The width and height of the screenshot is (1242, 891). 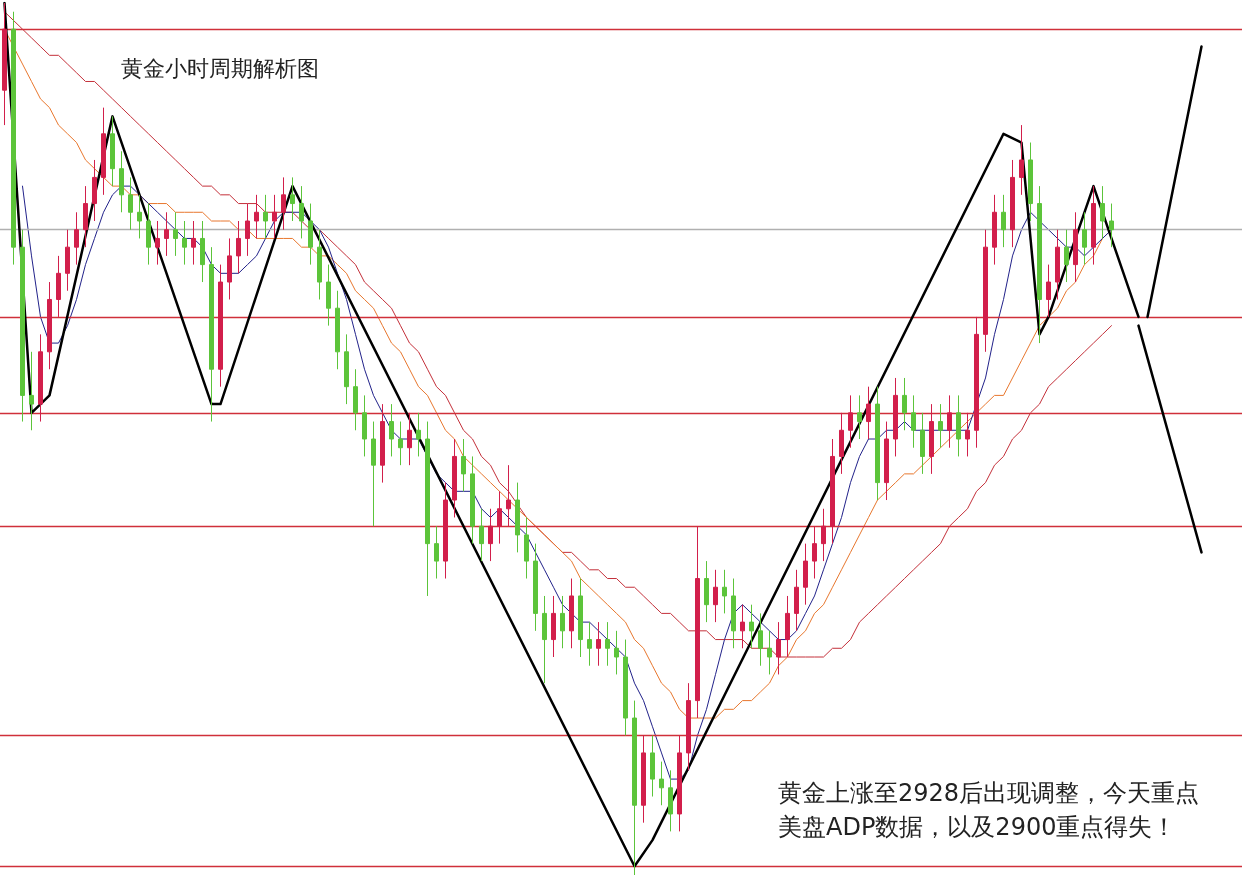 What do you see at coordinates (989, 810) in the screenshot?
I see `annotation: 黄金上涨至2928后出现调整，今天重点美盘ADP数据，以及2900重点得失！` at bounding box center [989, 810].